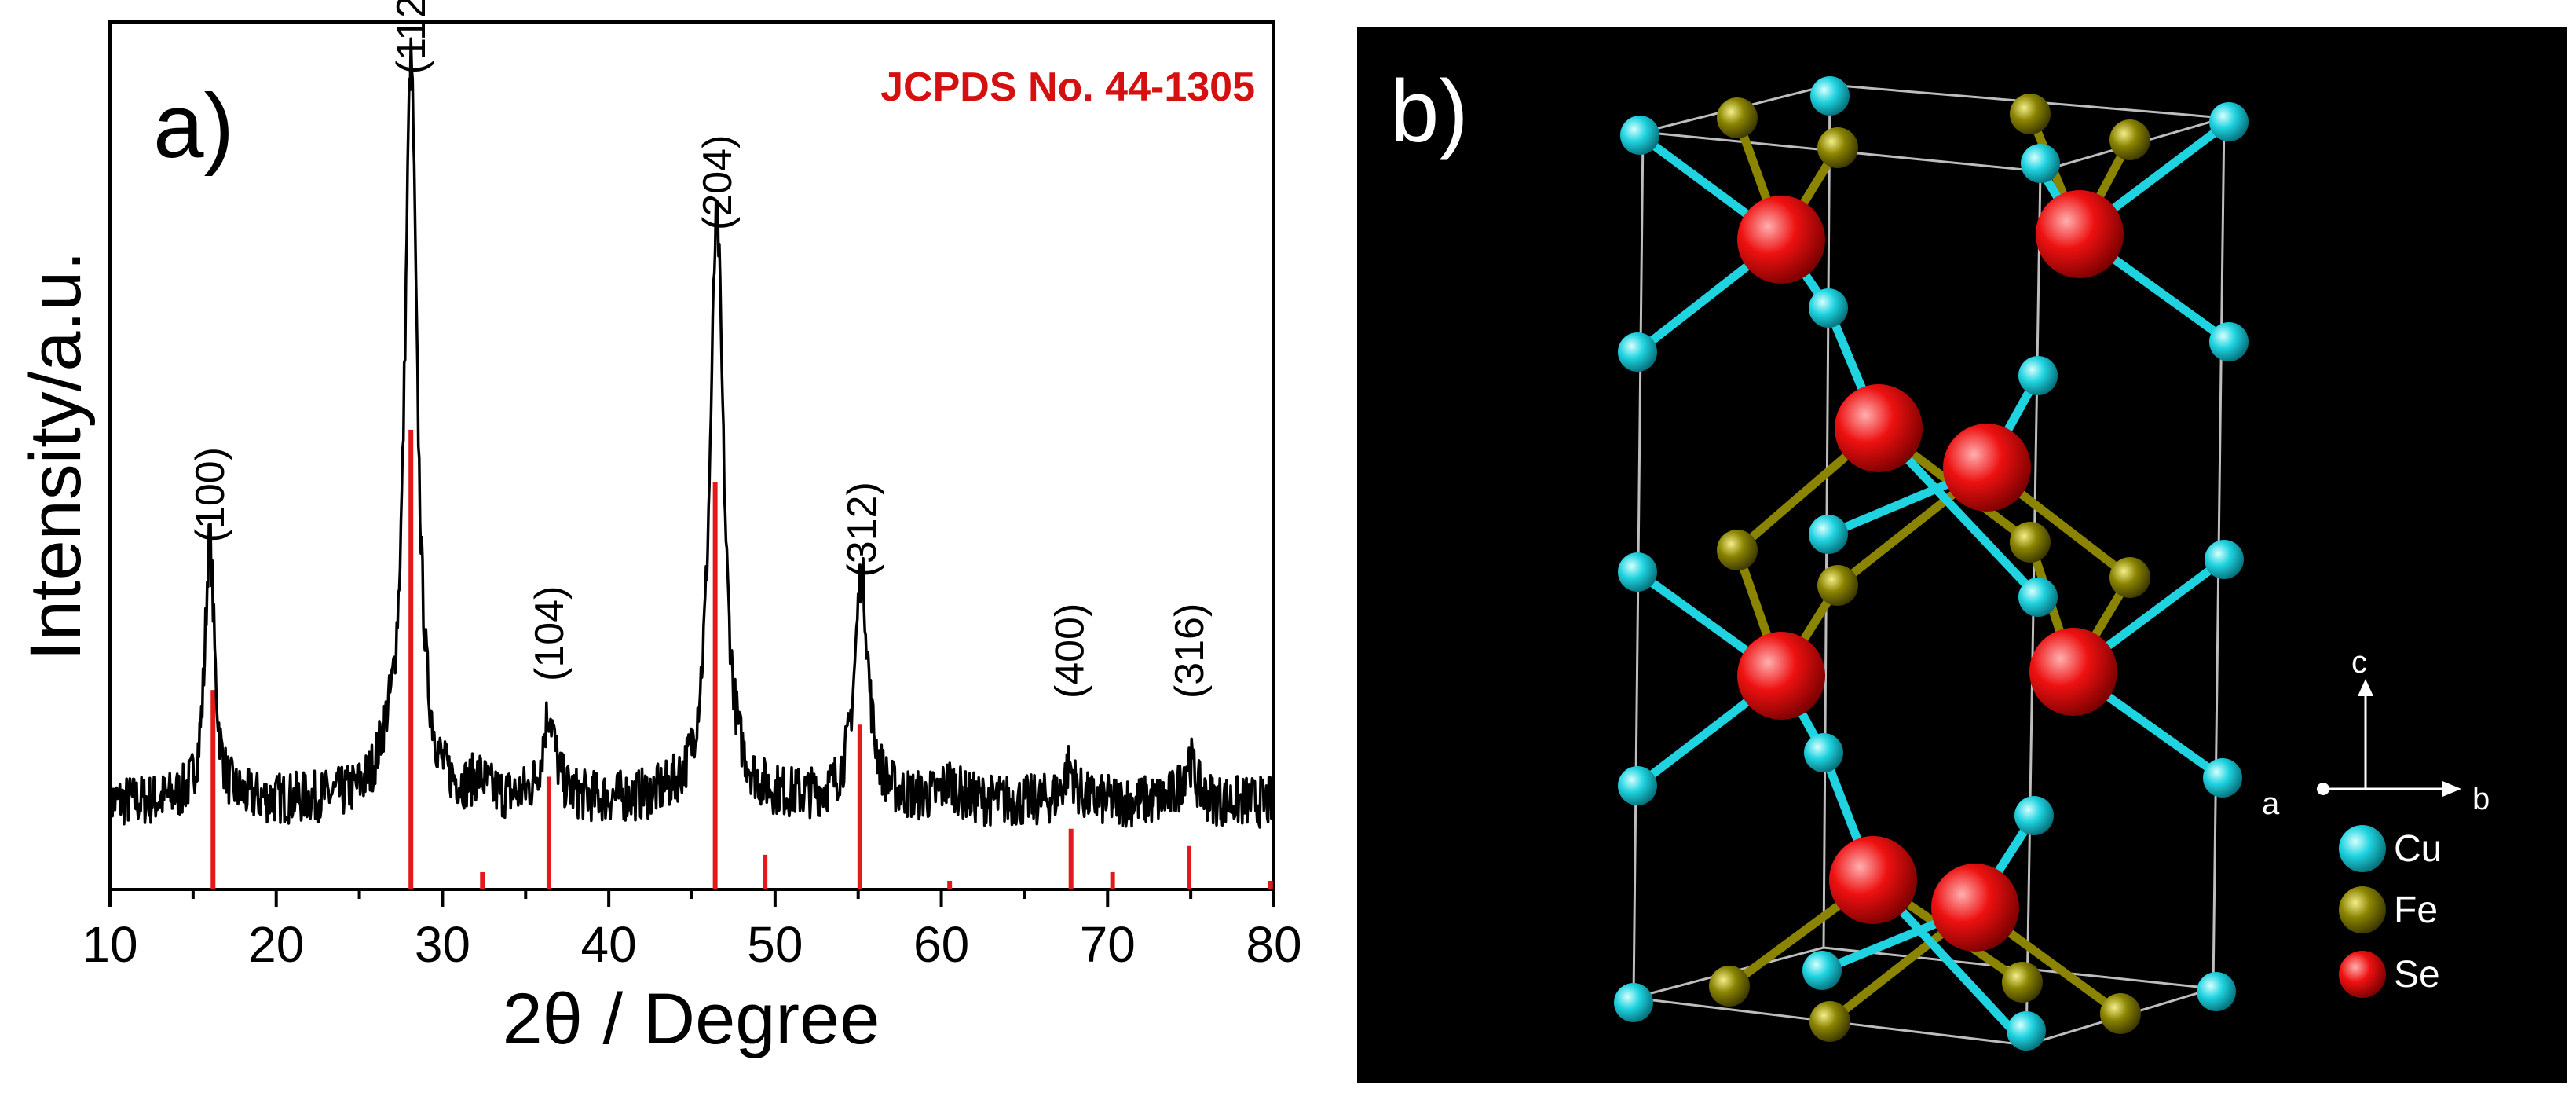 The image size is (2576, 1100). I want to click on x-tick-label: 20, so click(276, 944).